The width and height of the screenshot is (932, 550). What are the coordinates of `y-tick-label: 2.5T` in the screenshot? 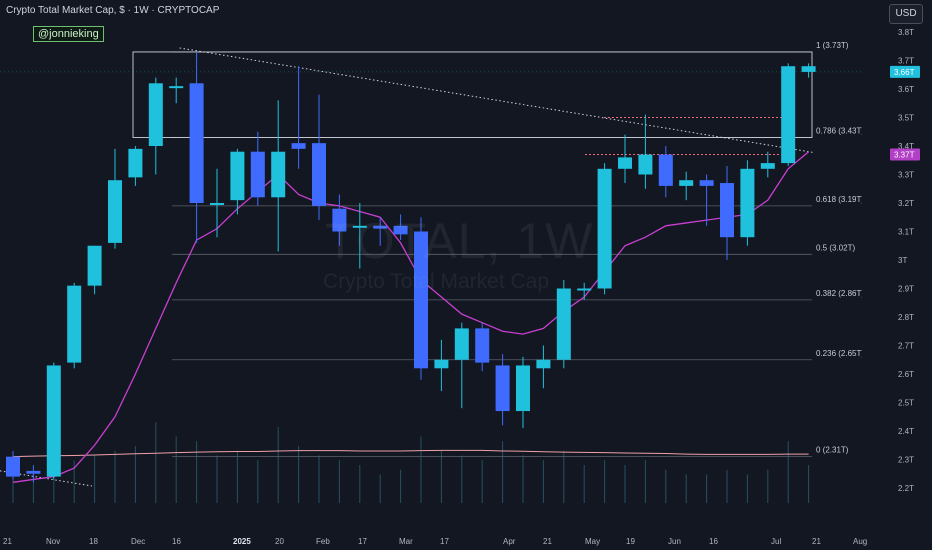 It's located at (906, 403).